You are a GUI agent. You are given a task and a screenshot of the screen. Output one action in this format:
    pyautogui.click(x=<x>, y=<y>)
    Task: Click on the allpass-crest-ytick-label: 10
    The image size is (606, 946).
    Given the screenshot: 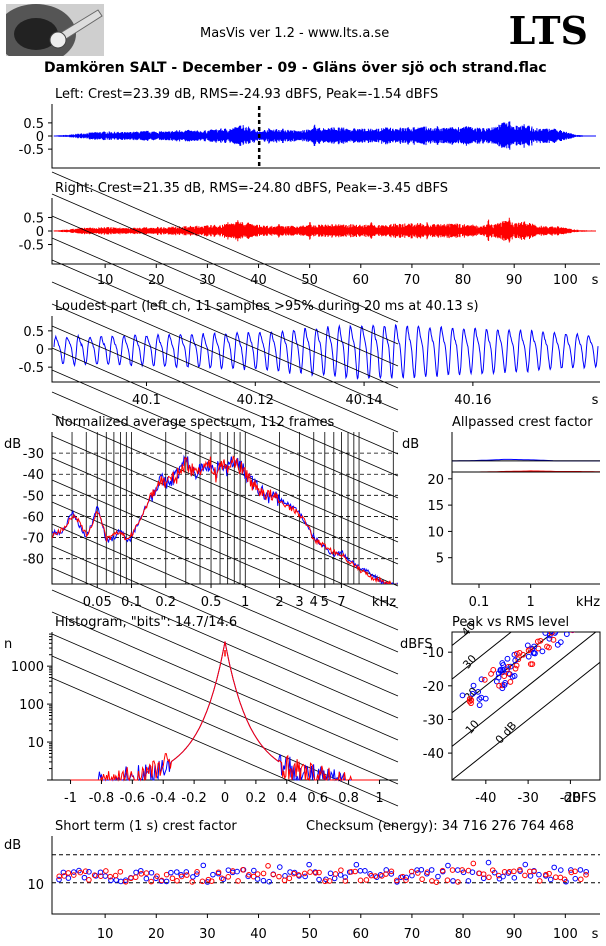 What is the action you would take?
    pyautogui.click(x=435, y=532)
    